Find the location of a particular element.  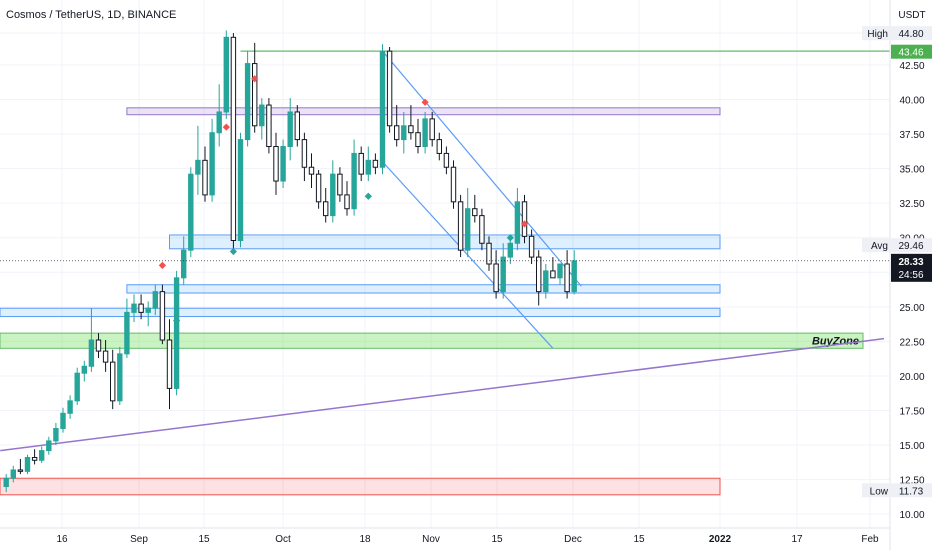

channel-upper-line is located at coordinates (482, 168).